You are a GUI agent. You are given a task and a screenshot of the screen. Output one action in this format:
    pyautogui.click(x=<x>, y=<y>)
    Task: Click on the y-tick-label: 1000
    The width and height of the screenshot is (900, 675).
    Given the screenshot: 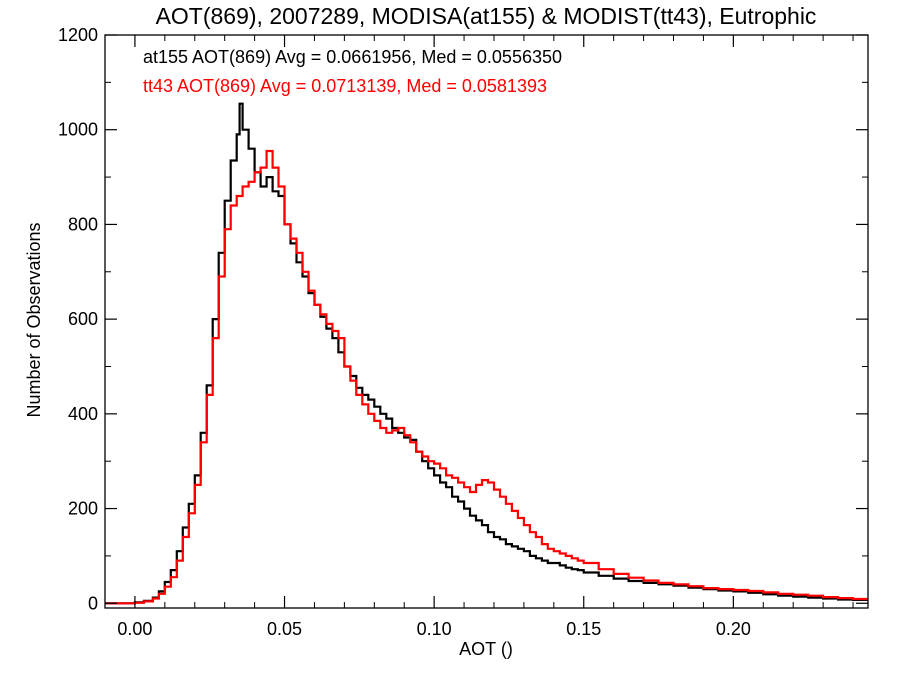 What is the action you would take?
    pyautogui.click(x=78, y=130)
    